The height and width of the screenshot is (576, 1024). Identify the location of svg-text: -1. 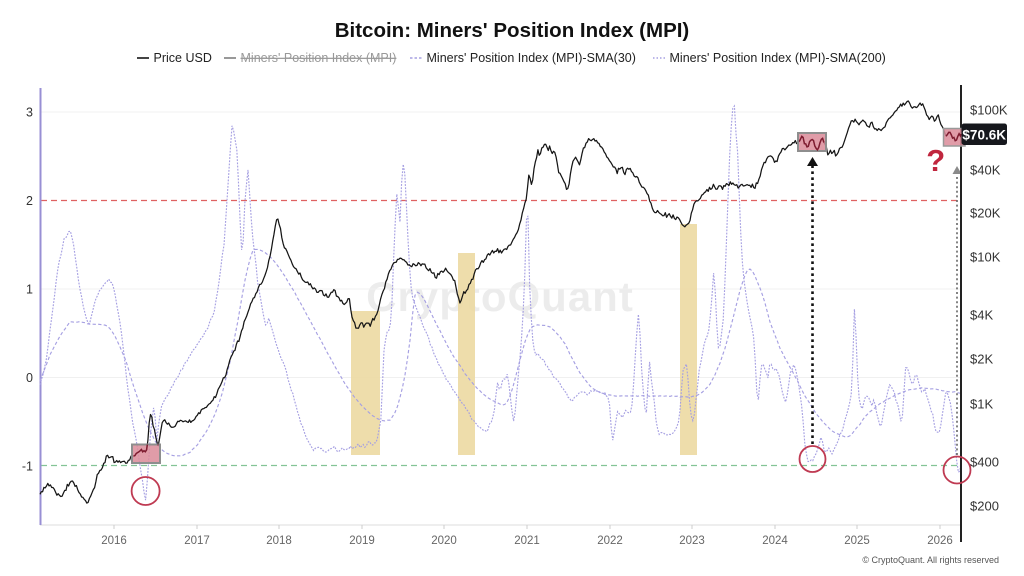
(27, 467).